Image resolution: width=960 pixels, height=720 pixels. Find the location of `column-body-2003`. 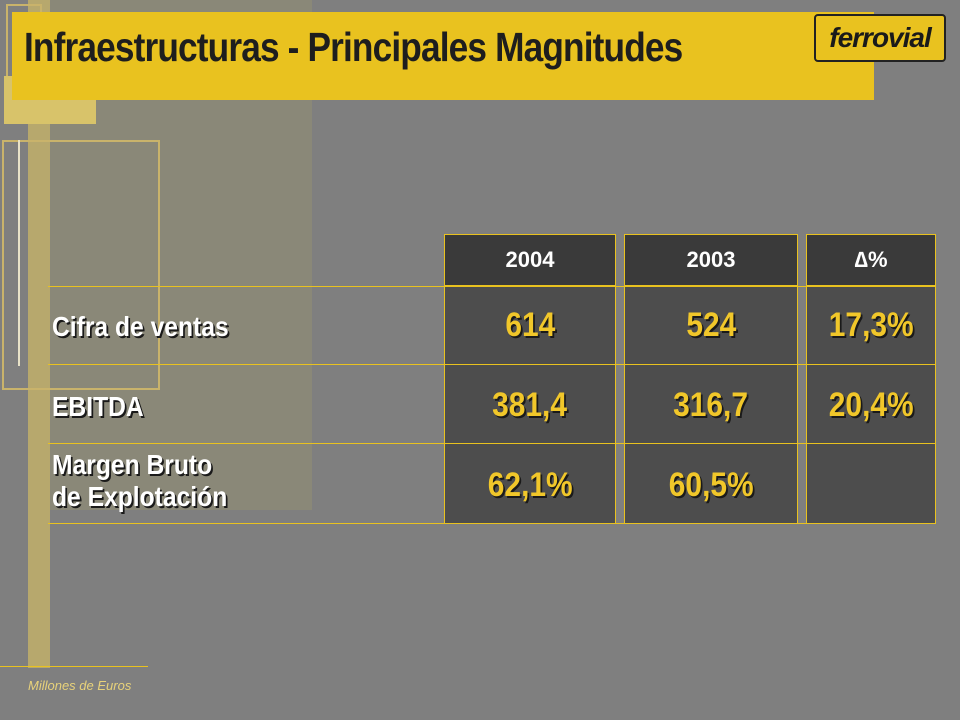

column-body-2003 is located at coordinates (711, 405).